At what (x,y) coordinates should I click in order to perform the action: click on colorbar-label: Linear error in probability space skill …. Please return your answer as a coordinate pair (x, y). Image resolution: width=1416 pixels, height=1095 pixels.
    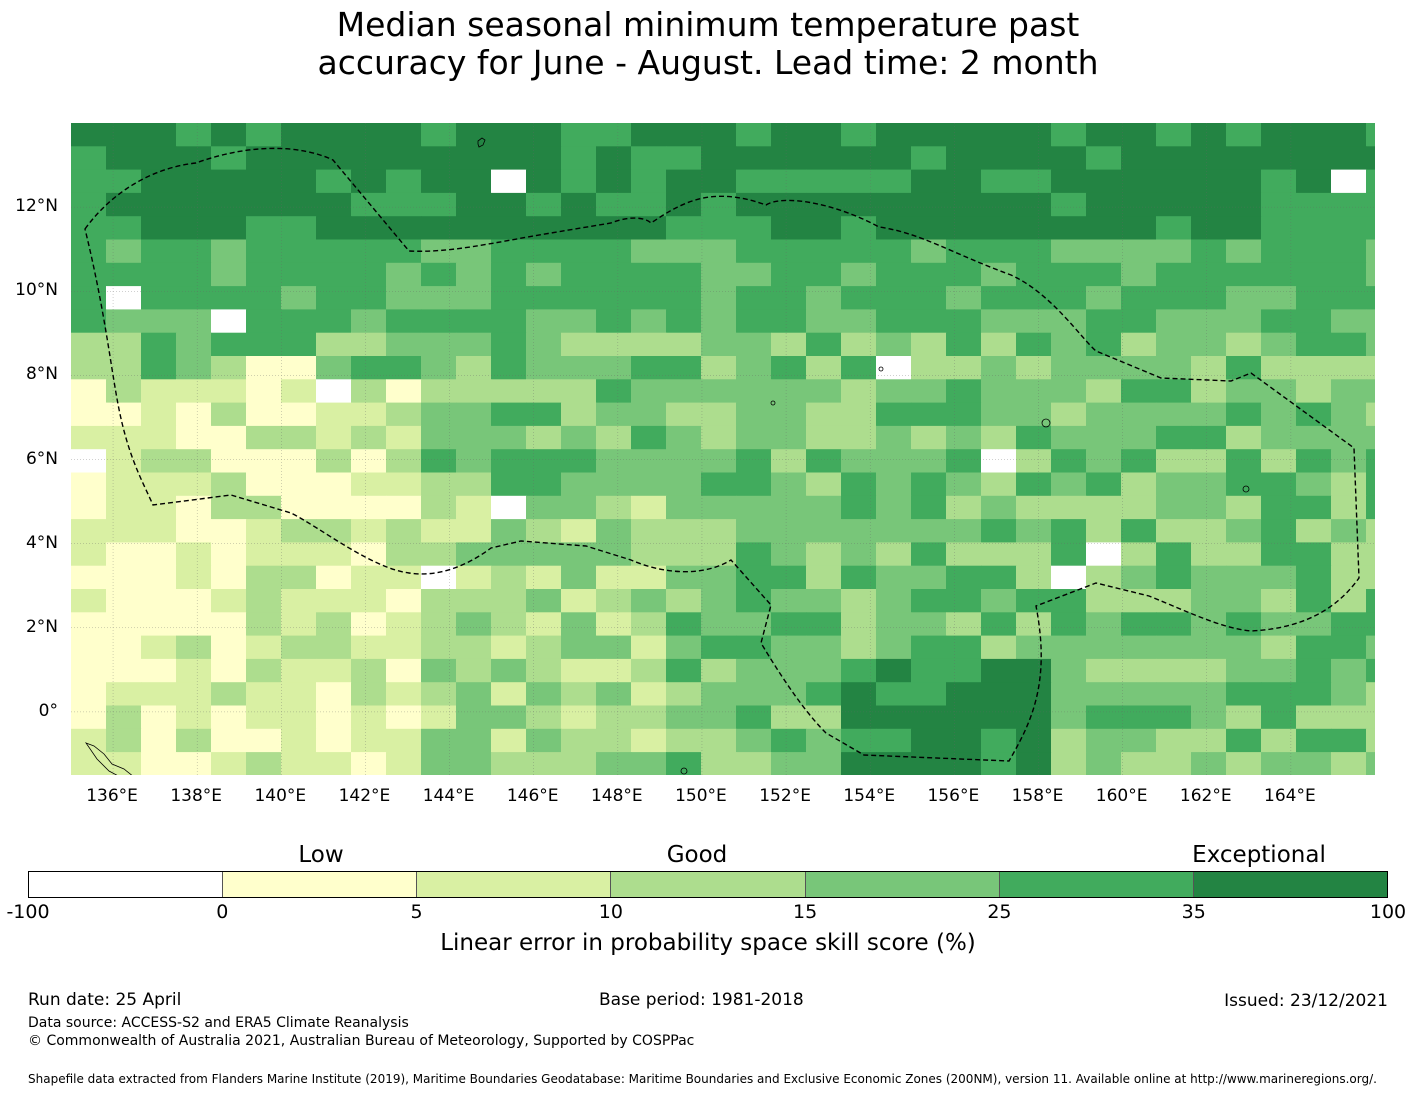
    Looking at the image, I should click on (708, 943).